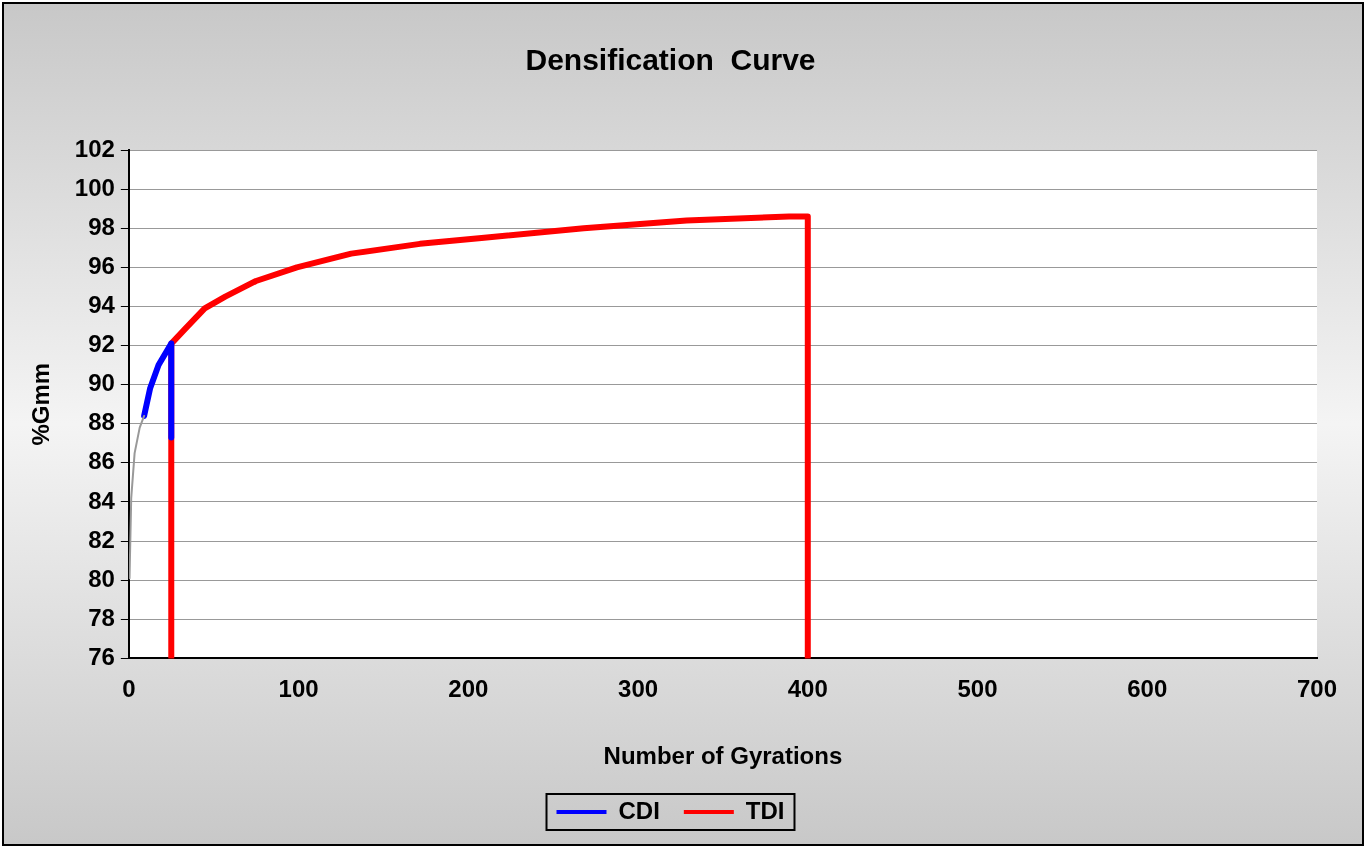  What do you see at coordinates (101, 461) in the screenshot?
I see `y-tick-label: 86` at bounding box center [101, 461].